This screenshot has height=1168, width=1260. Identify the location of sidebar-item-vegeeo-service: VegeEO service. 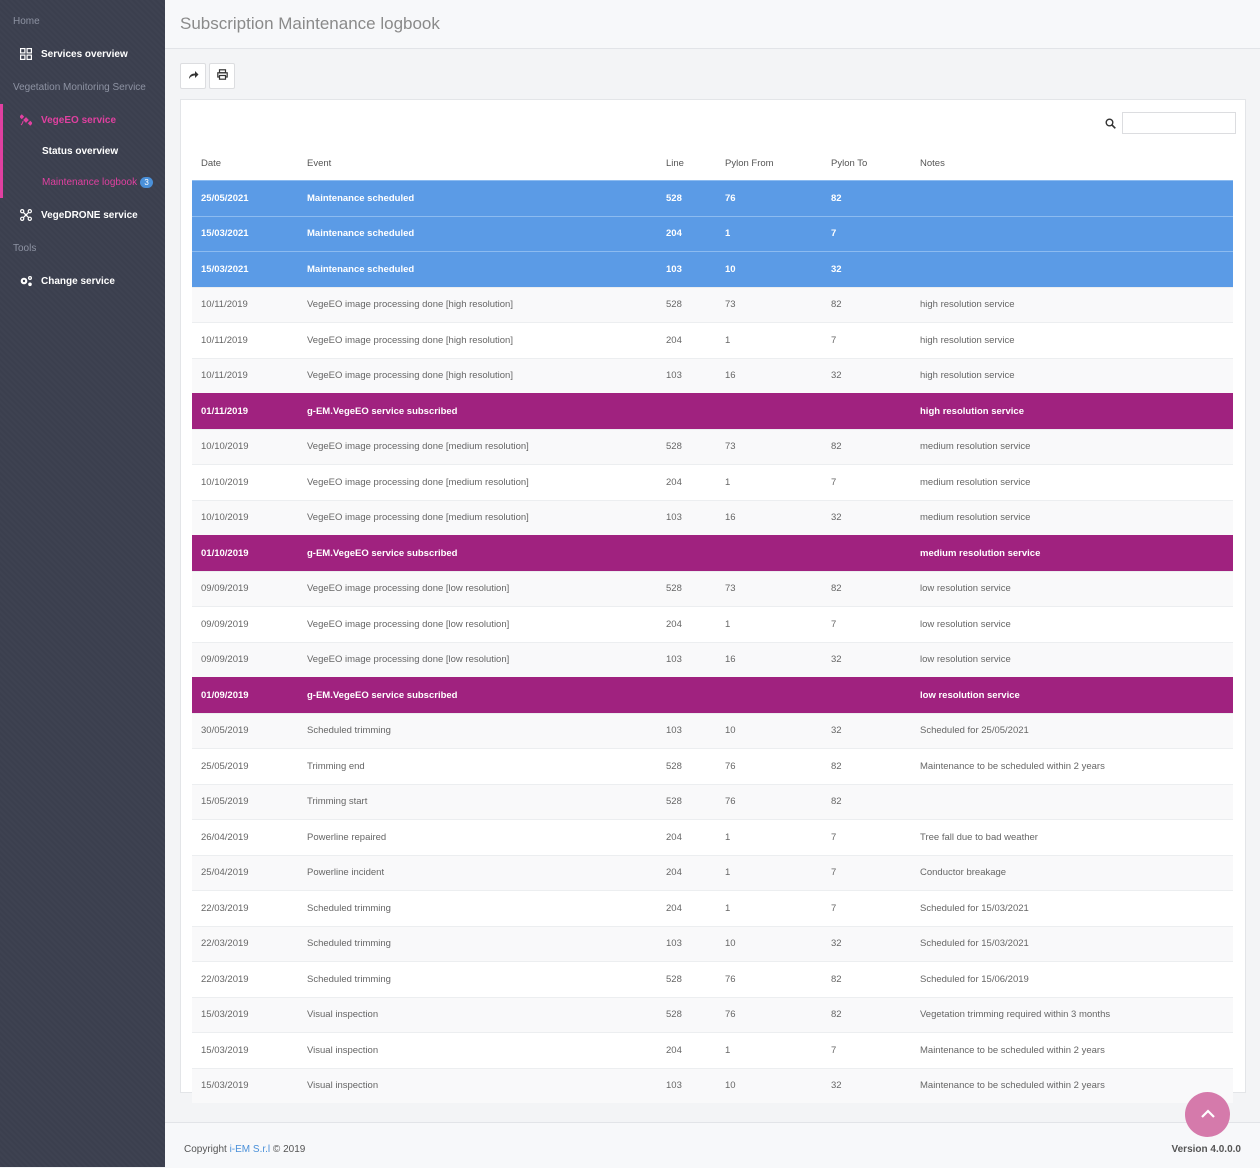
(82, 120).